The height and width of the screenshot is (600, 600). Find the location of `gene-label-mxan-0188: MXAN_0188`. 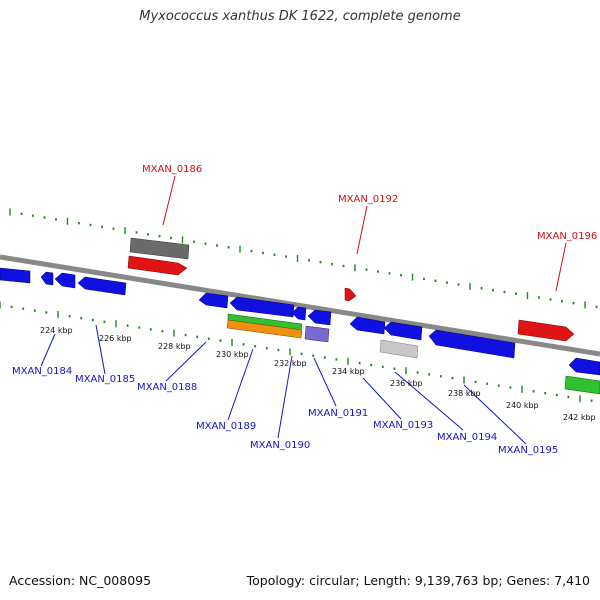

gene-label-mxan-0188: MXAN_0188 is located at coordinates (167, 387).